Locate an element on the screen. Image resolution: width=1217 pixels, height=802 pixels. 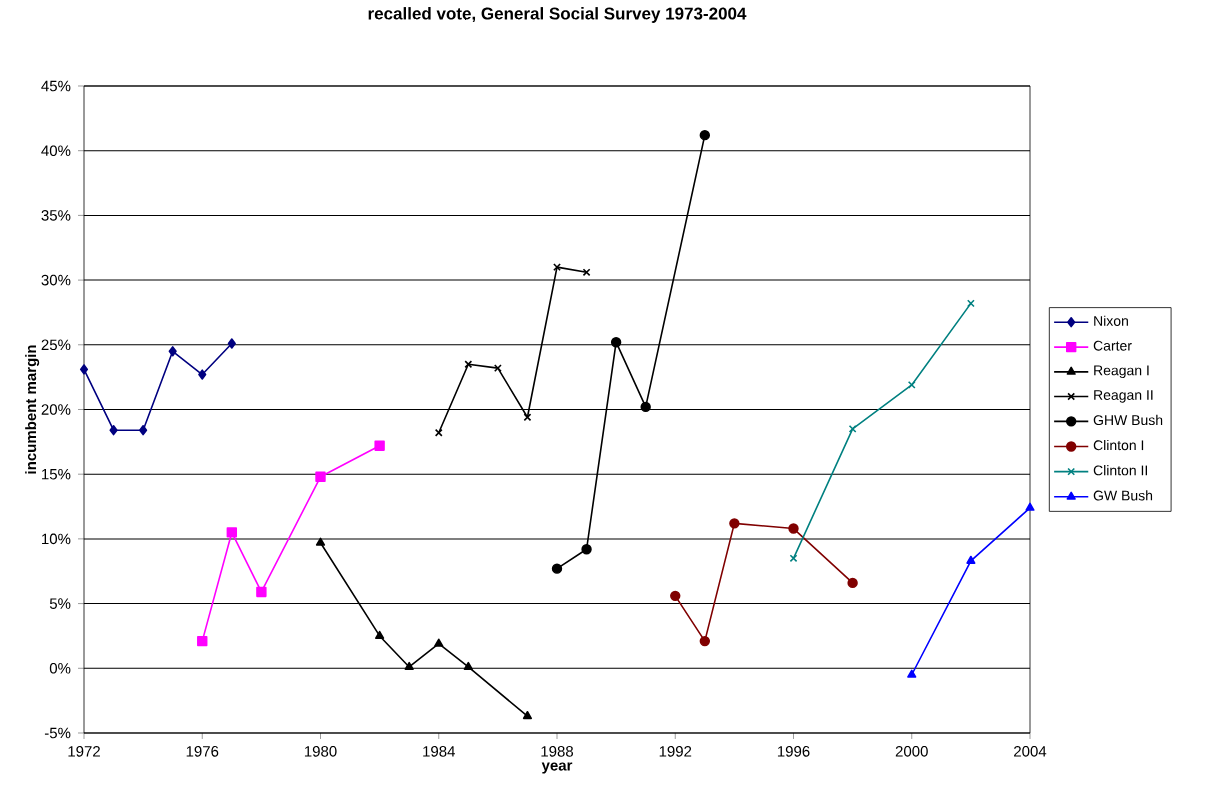
x-tick-label: 2004 is located at coordinates (1030, 751).